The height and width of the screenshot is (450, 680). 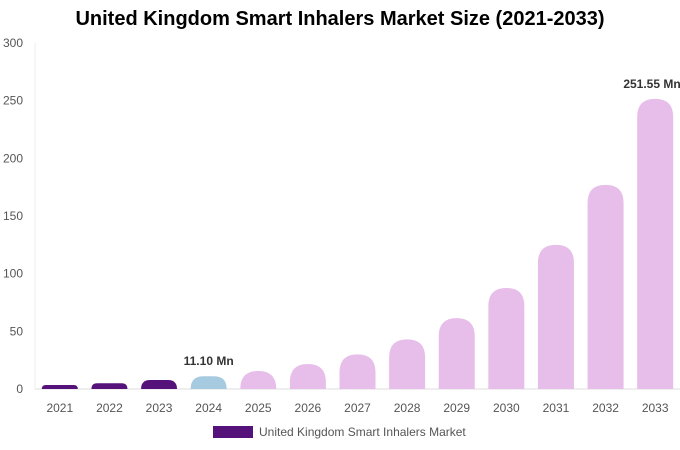 What do you see at coordinates (159, 384) in the screenshot?
I see `bar-2023` at bounding box center [159, 384].